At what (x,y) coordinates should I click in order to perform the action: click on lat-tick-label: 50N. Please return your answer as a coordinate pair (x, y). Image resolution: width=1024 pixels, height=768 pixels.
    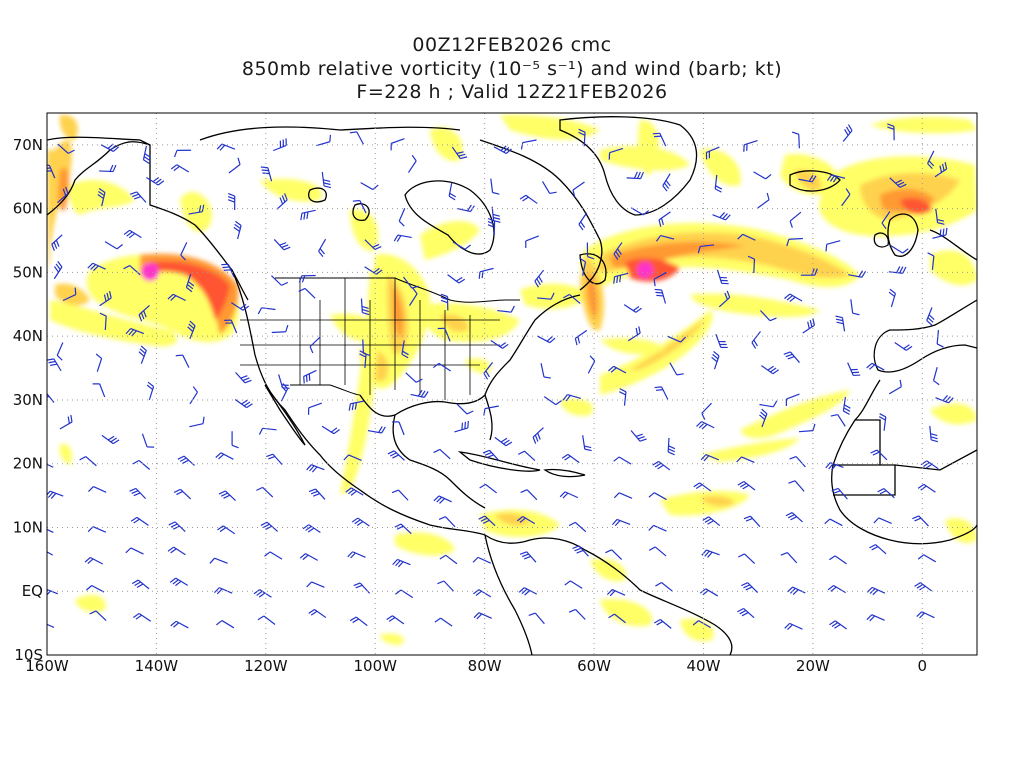
    Looking at the image, I should click on (28, 272).